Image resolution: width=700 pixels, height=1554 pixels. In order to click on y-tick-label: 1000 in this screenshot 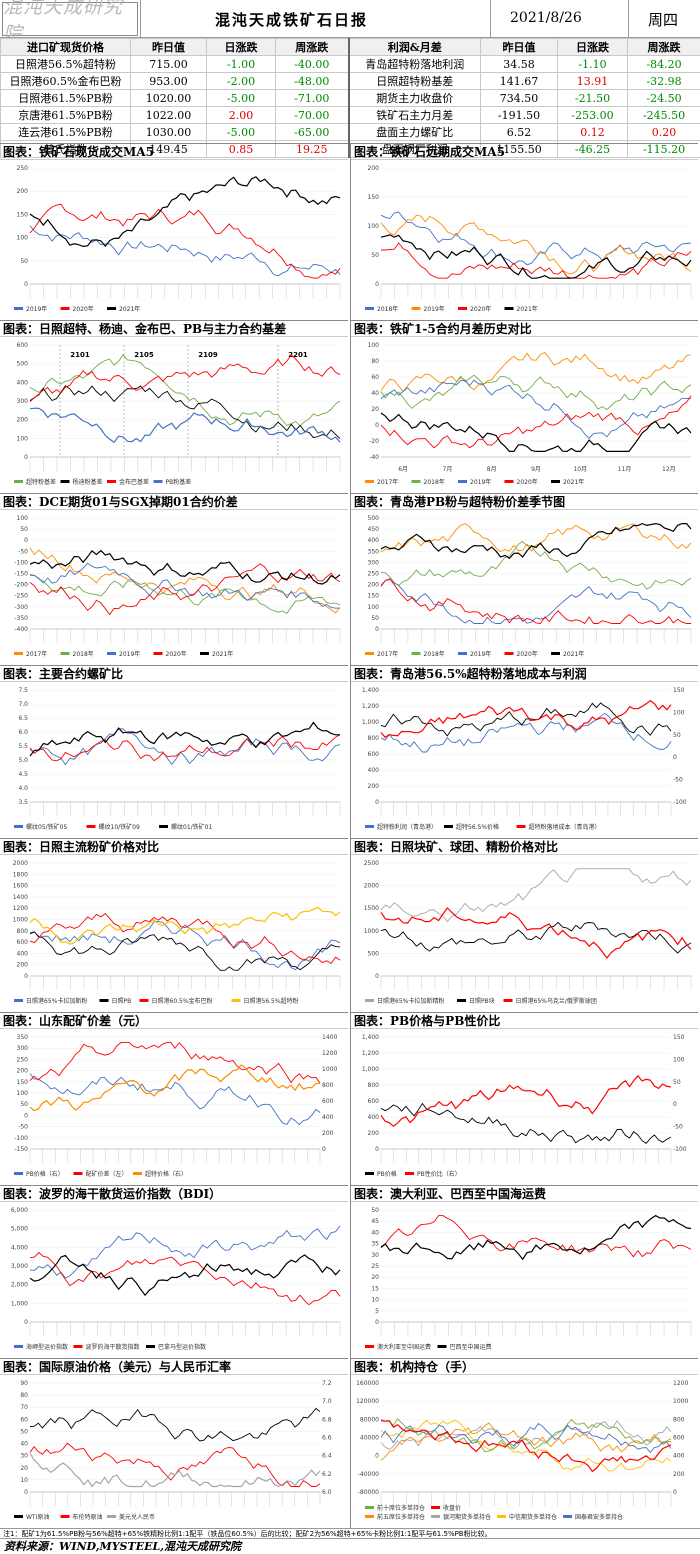, I will do `click(20, 920)`.